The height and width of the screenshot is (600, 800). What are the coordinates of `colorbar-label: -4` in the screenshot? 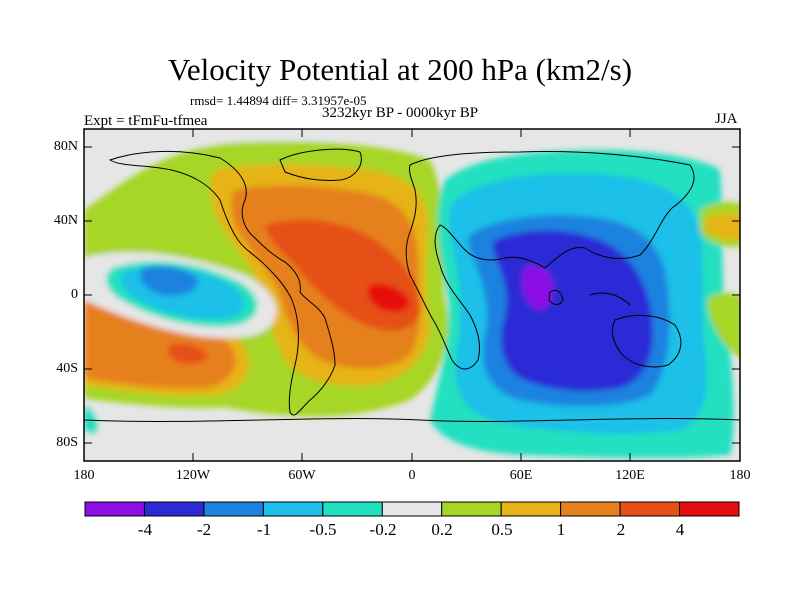 It's located at (145, 529).